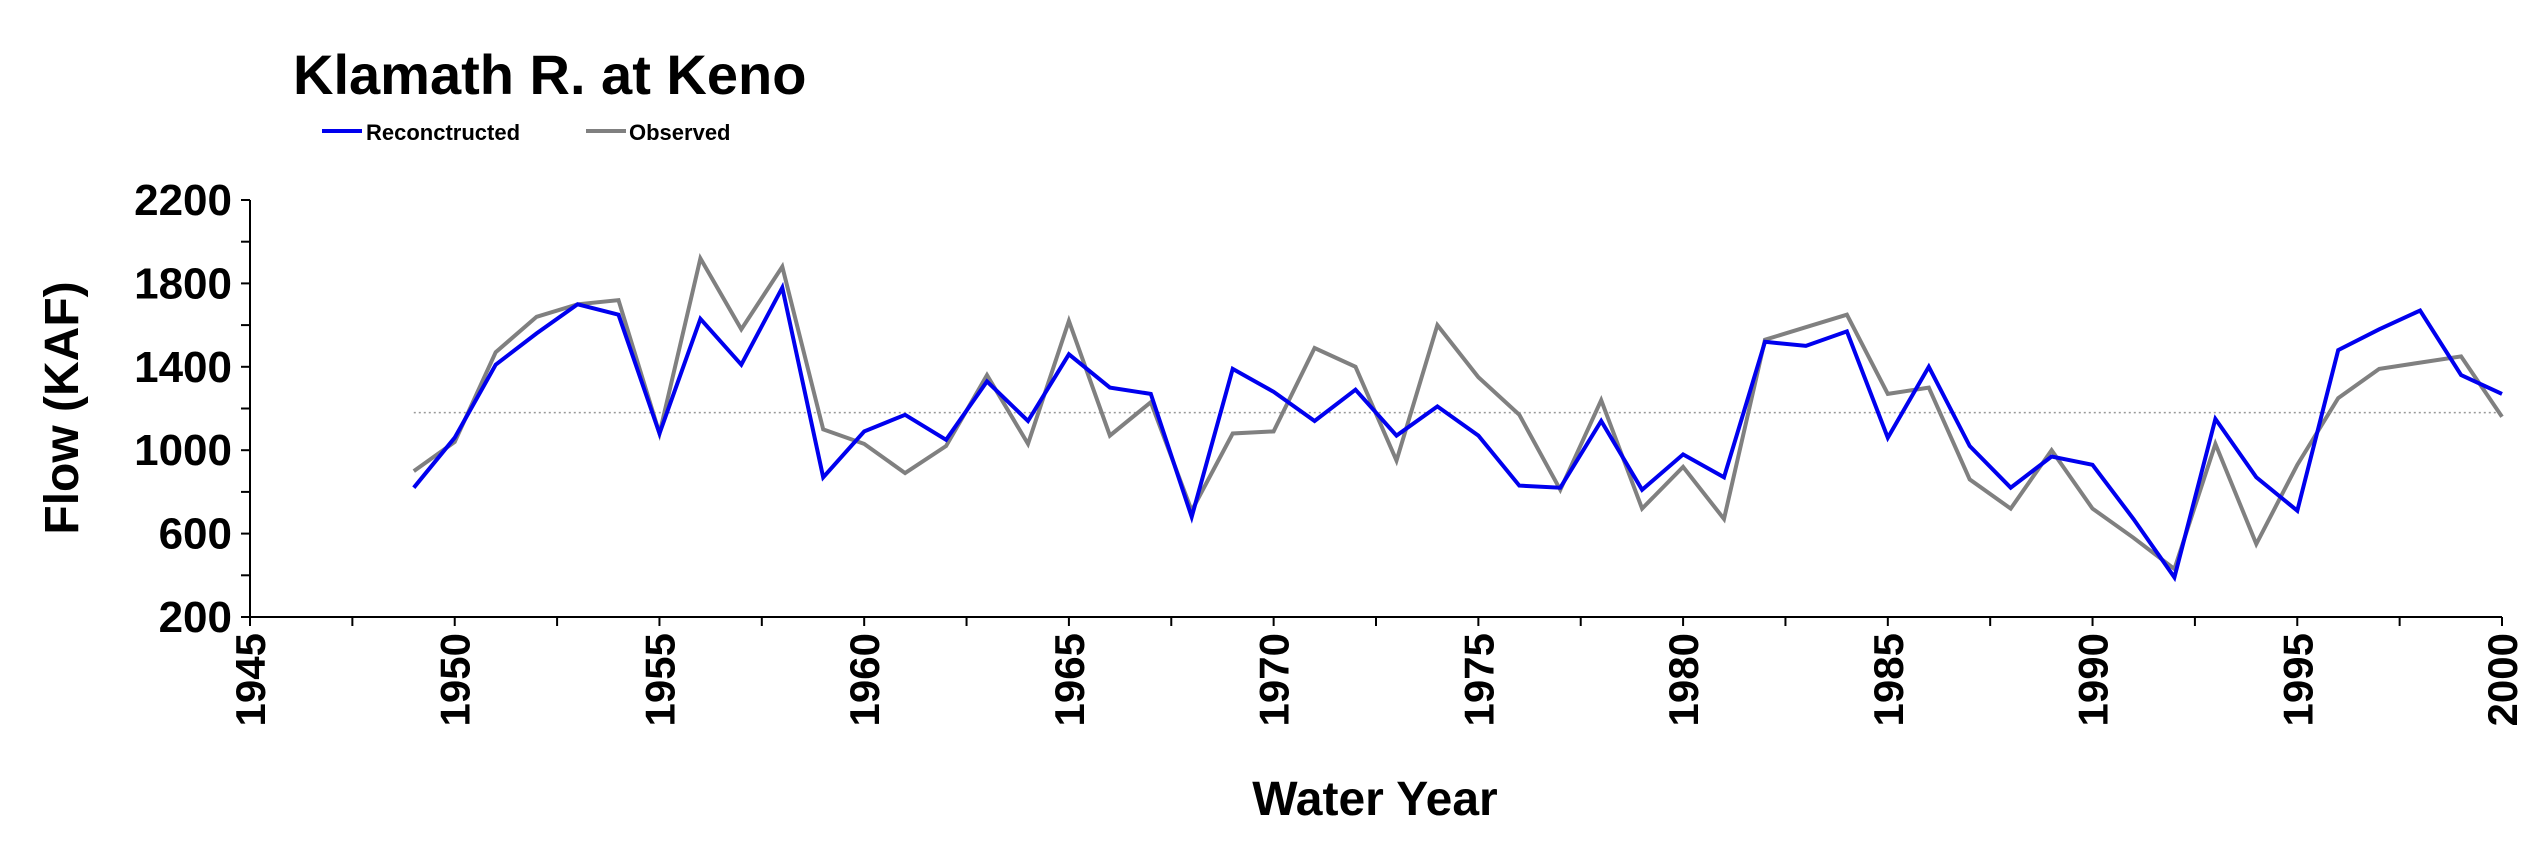 The image size is (2528, 856). What do you see at coordinates (183, 283) in the screenshot?
I see `y-tick-label: 1800` at bounding box center [183, 283].